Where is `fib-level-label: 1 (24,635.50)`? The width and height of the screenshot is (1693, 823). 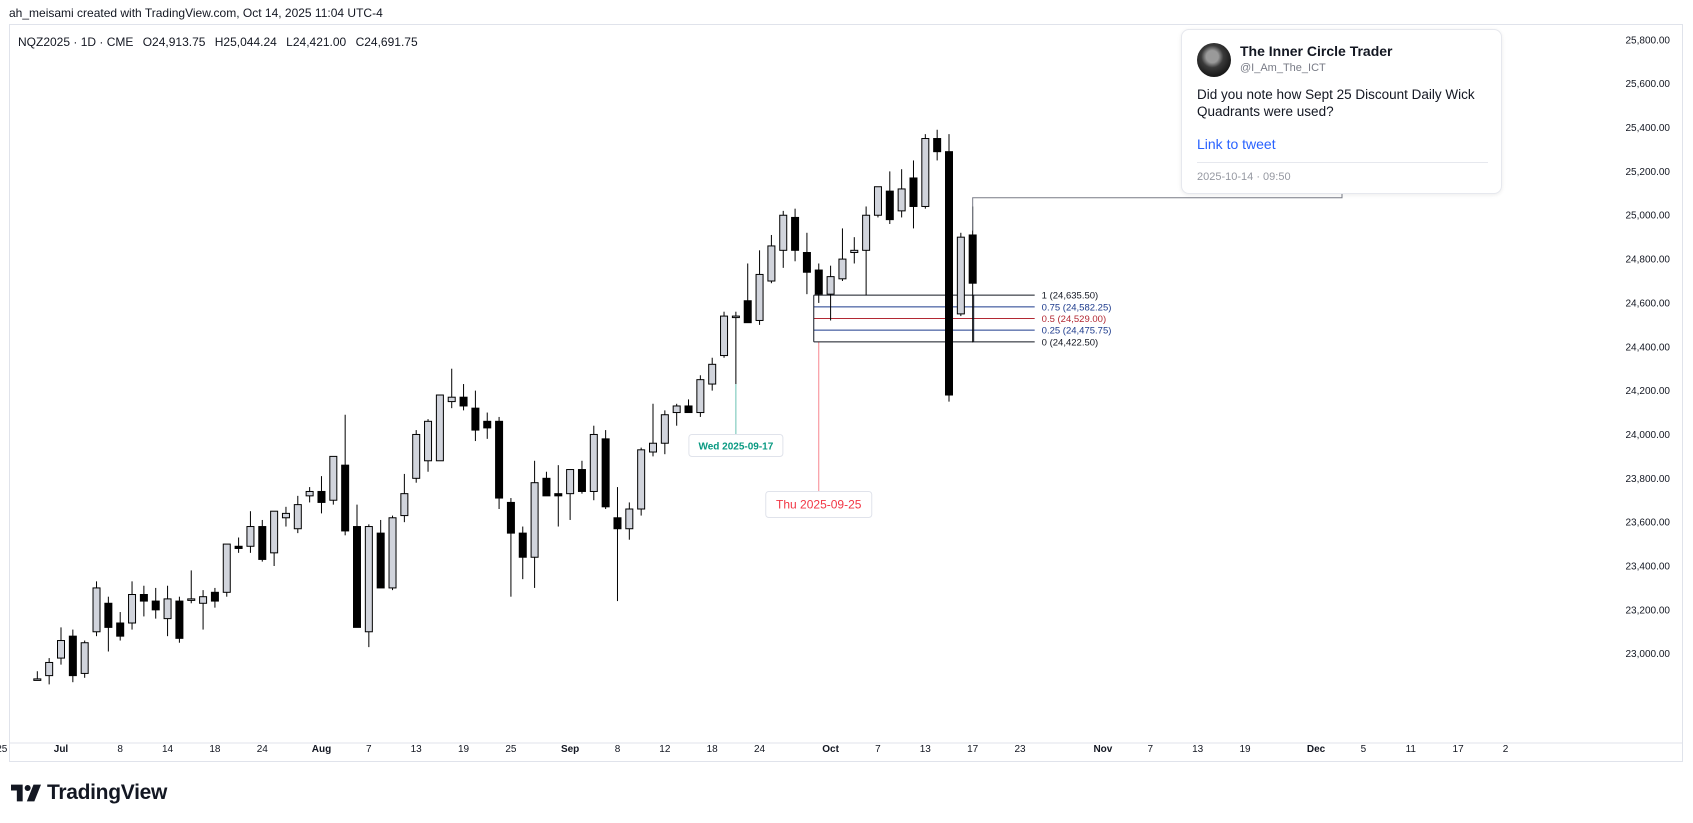
fib-level-label: 1 (24,635.50) is located at coordinates (1070, 296).